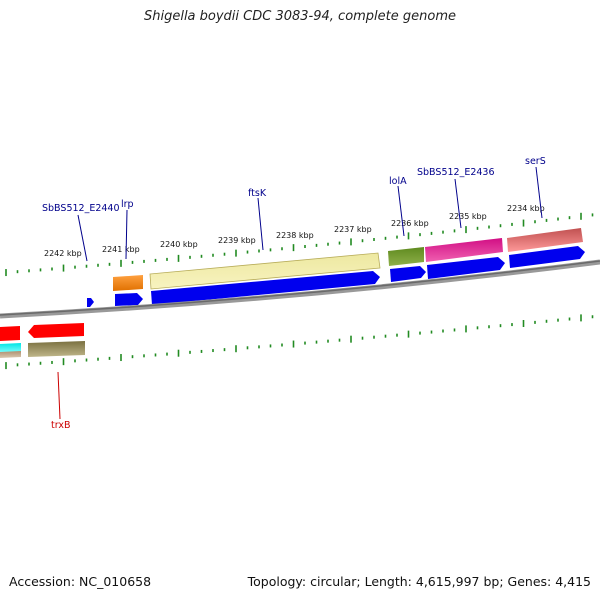  Describe the element at coordinates (265, 288) in the screenshot. I see `cds-arrow-ftsk` at that location.